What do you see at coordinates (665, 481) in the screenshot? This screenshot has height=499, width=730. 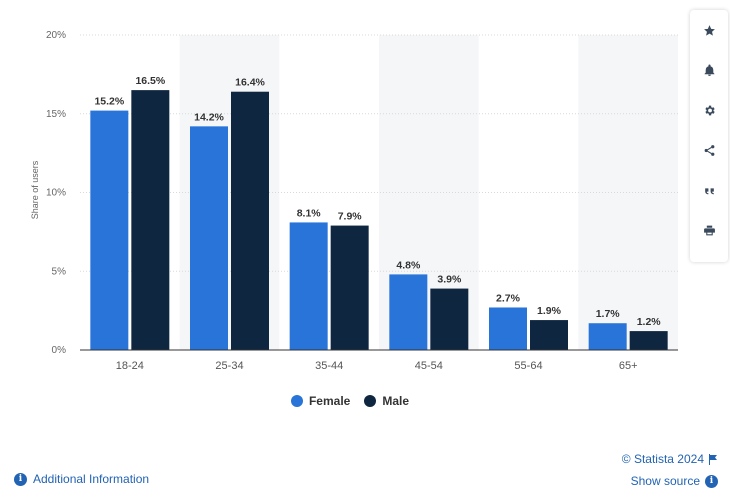 I see `show-source-text: Show source` at bounding box center [665, 481].